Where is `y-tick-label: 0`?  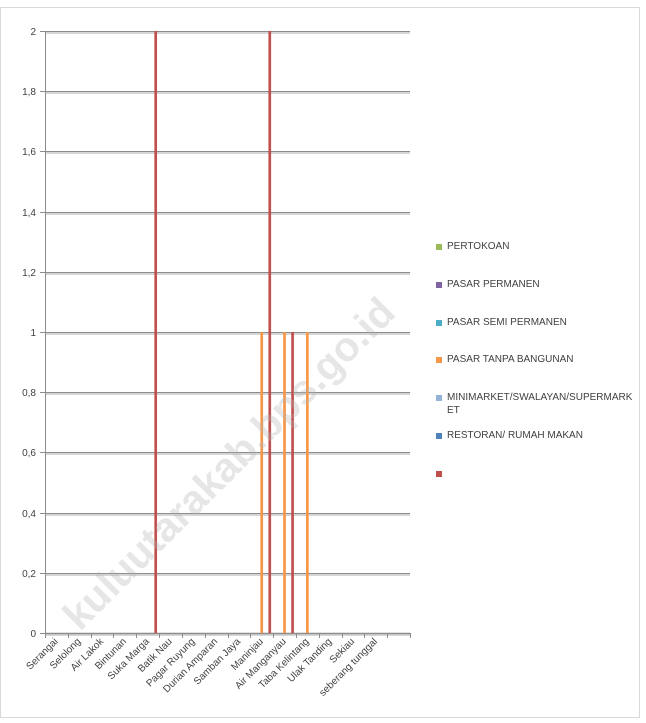
y-tick-label: 0 is located at coordinates (33, 634).